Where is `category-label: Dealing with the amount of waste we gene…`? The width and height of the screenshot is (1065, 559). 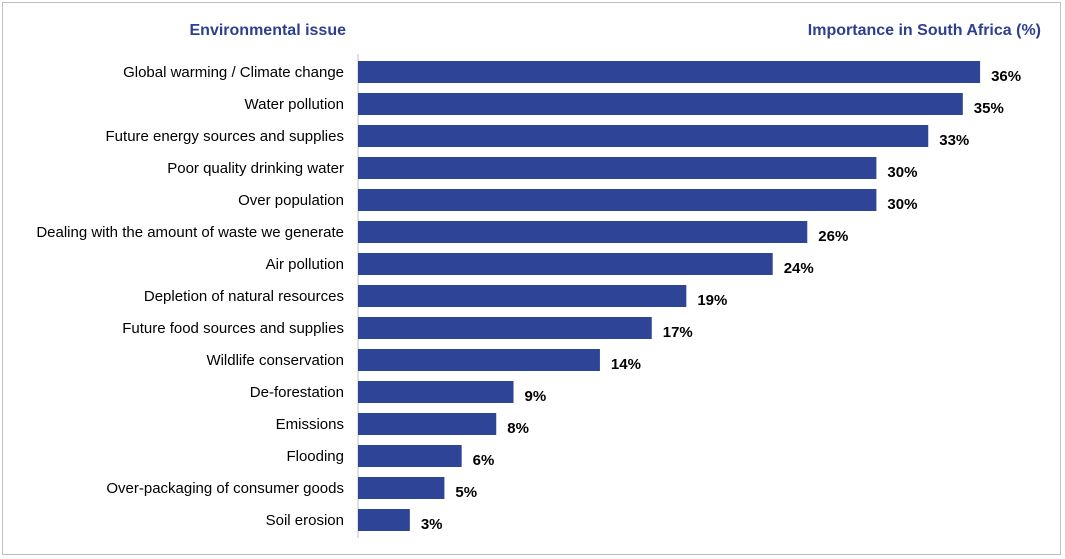
category-label: Dealing with the amount of waste we gene… is located at coordinates (190, 232).